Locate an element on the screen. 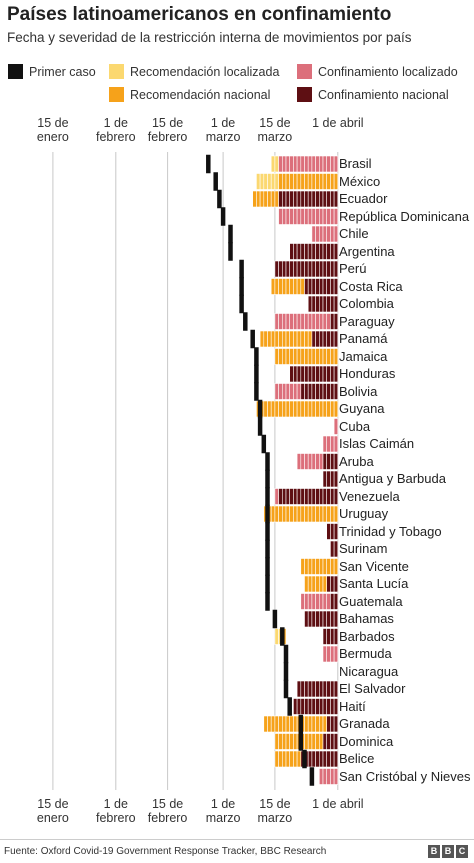 The image size is (474, 863). country-label: Antigua y Barbuda is located at coordinates (392, 478).